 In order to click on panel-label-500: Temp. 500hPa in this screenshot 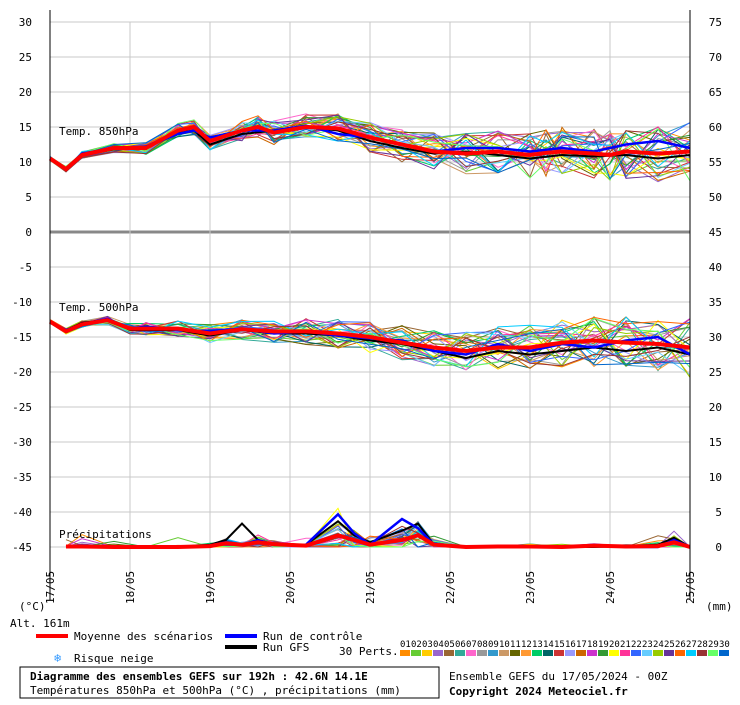, I will do `click(98, 307)`.